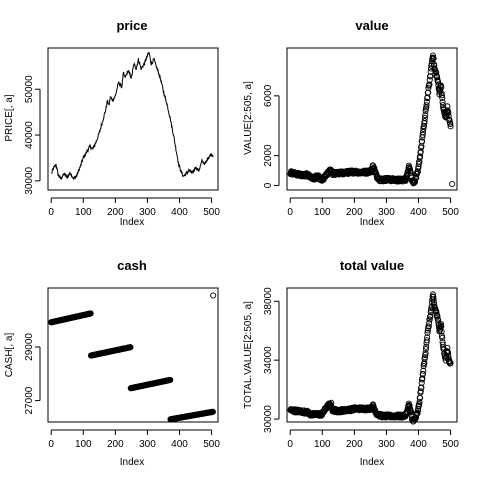  Describe the element at coordinates (268, 155) in the screenshot. I see `panel-value-y-tick-label: 2000` at that location.